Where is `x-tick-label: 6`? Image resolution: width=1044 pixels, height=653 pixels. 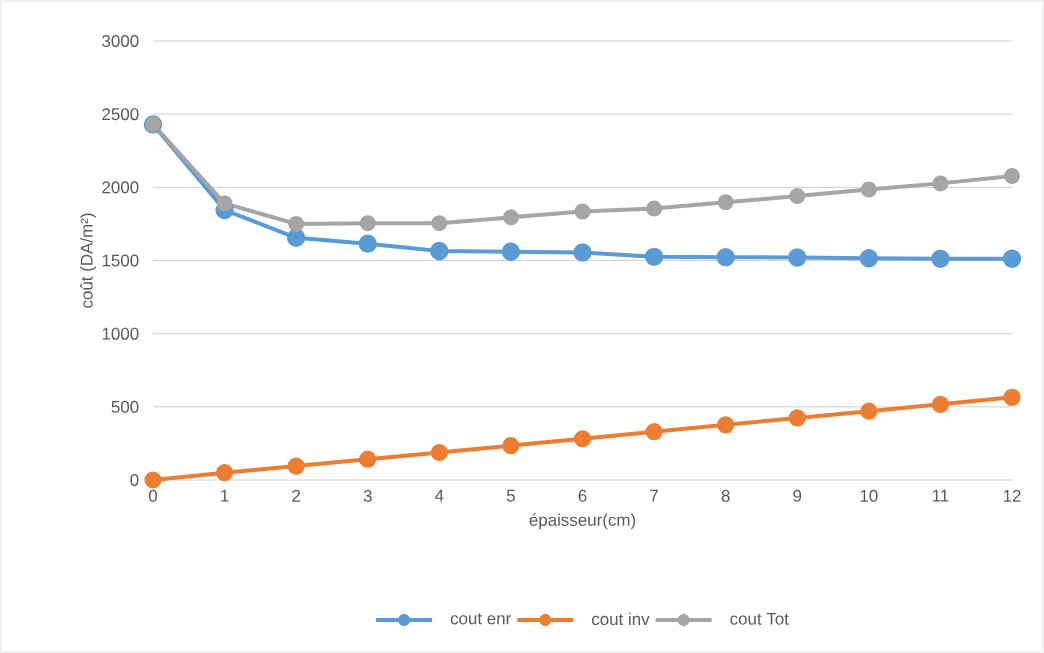 x-tick-label: 6 is located at coordinates (582, 495).